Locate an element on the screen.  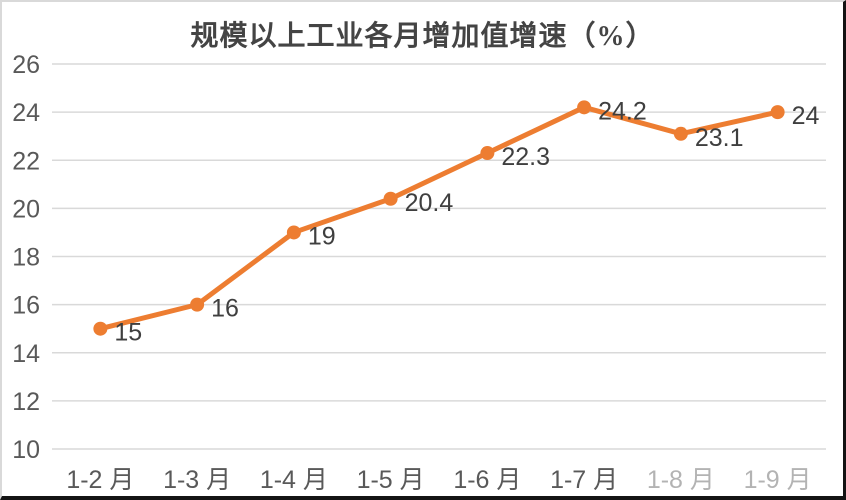
x-tick-label: 1-2 月 is located at coordinates (100, 480).